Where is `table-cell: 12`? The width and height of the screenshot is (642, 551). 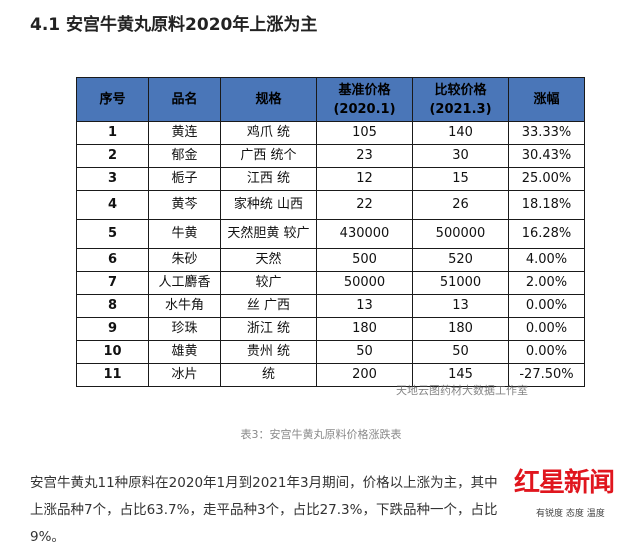 table-cell: 12 is located at coordinates (364, 179).